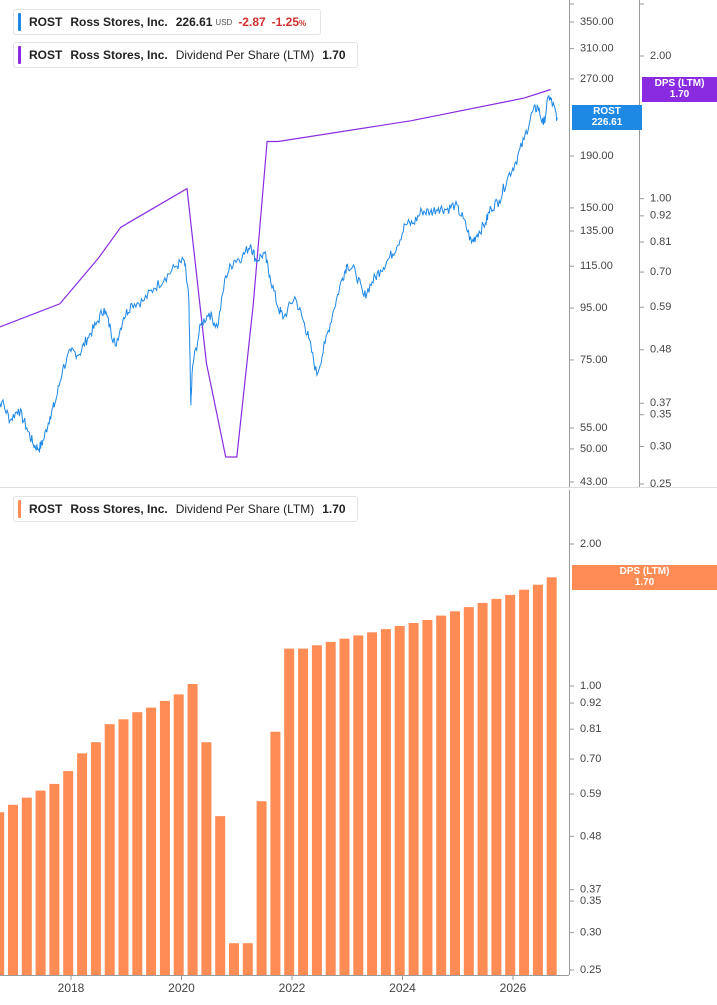 Image resolution: width=717 pixels, height=1005 pixels. Describe the element at coordinates (597, 208) in the screenshot. I see `price-axis-tick-label: 150.00` at that location.